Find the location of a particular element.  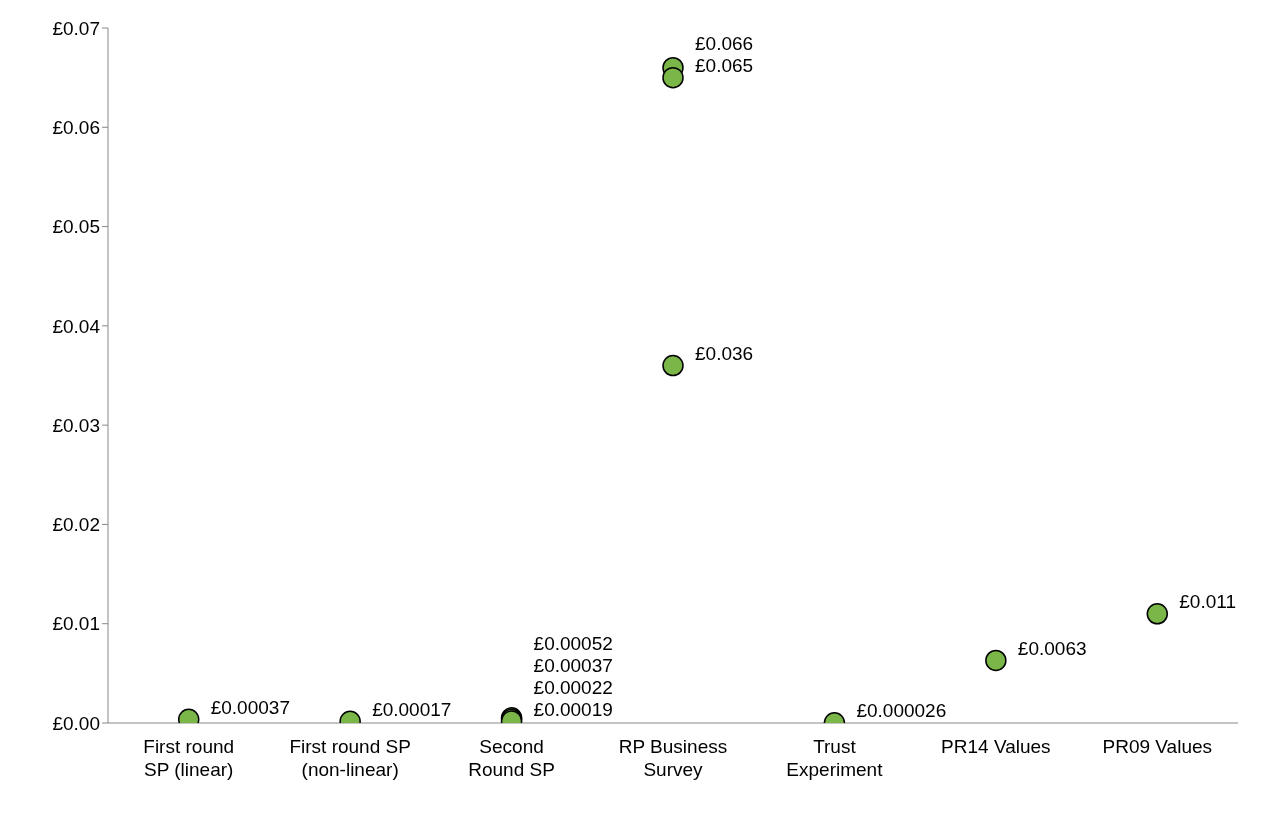

data-label: £0.066 is located at coordinates (724, 44).